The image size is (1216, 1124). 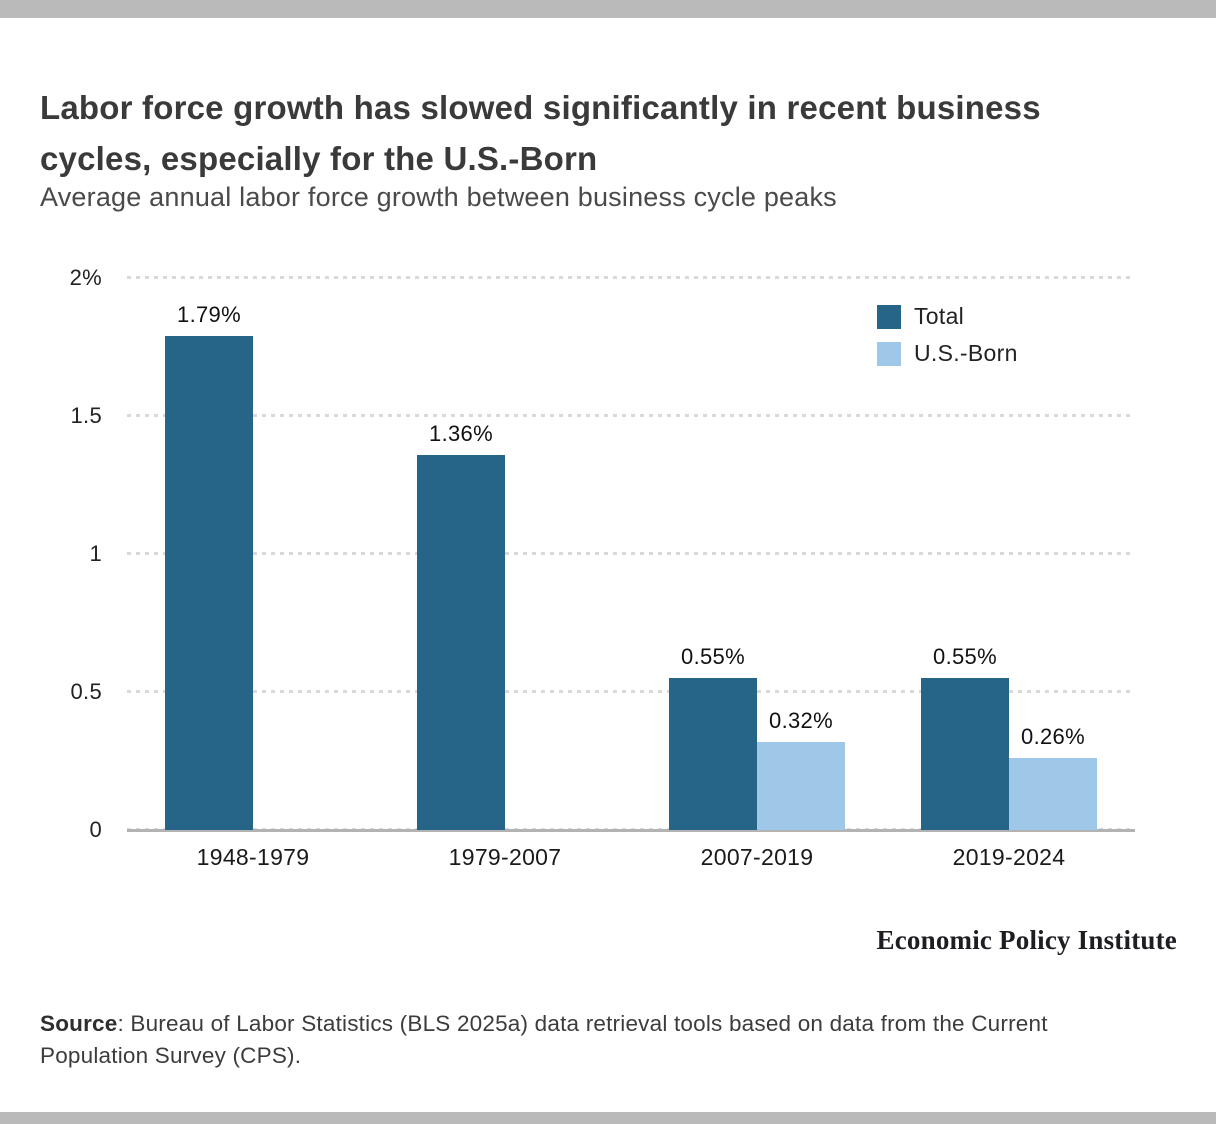 I want to click on x-axis-category-label: 1948-1979, so click(x=253, y=857).